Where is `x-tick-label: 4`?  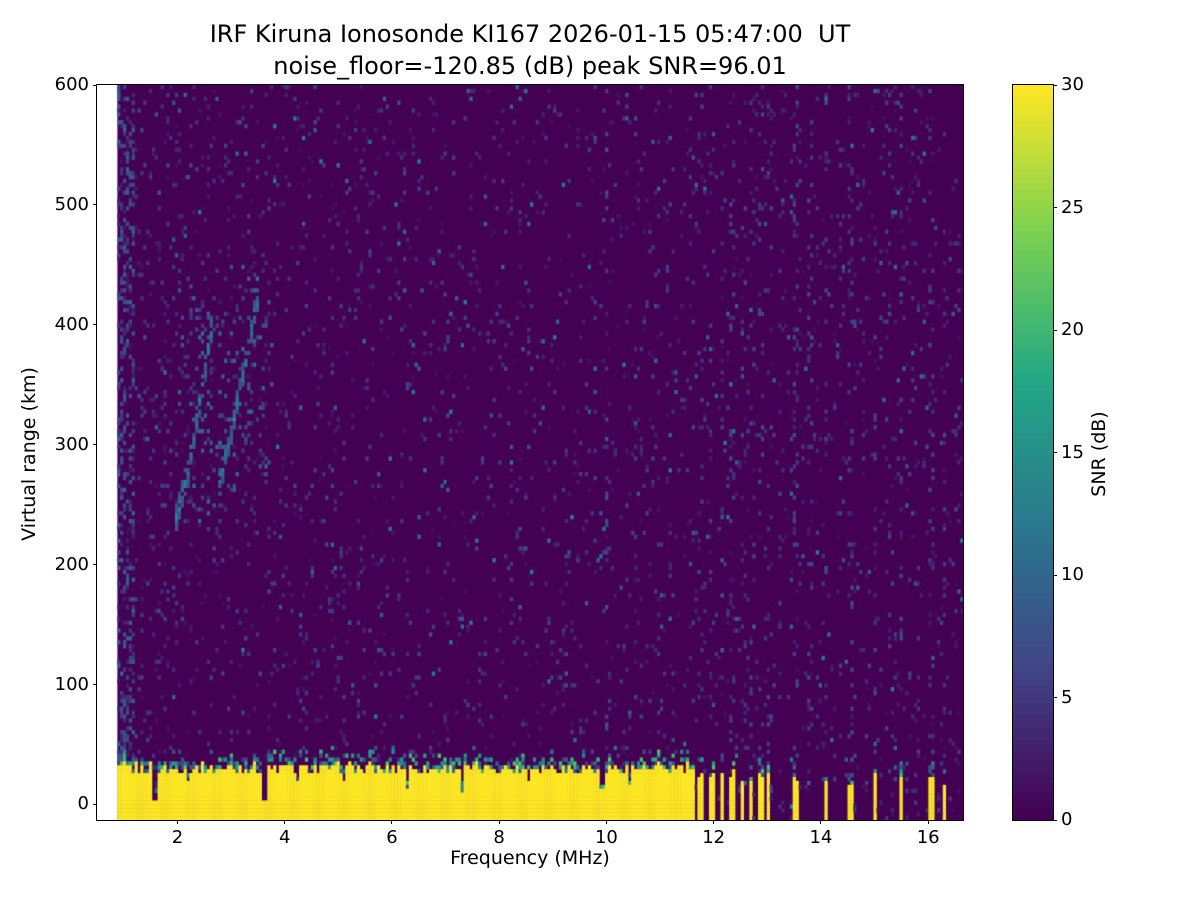
x-tick-label: 4 is located at coordinates (284, 837).